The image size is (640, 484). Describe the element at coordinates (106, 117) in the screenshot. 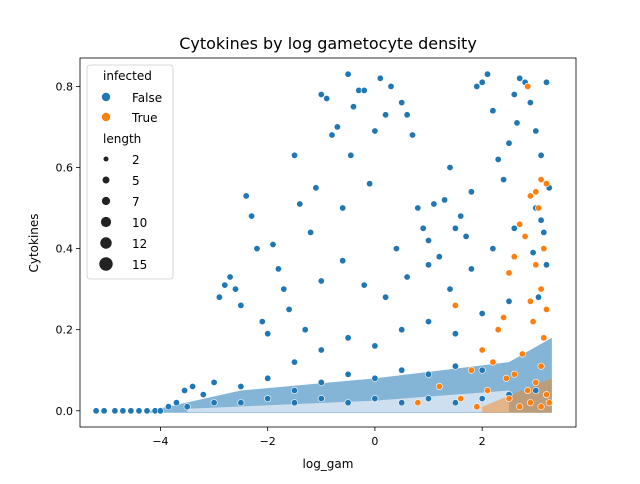

I see `legend-hue-marker-true` at that location.